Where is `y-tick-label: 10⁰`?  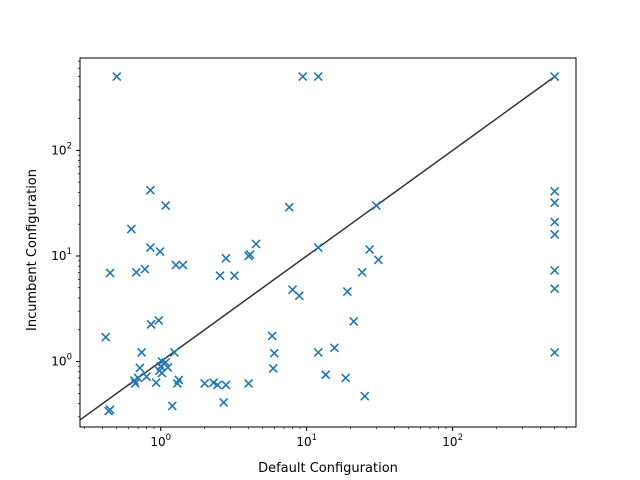
y-tick-label: 10⁰ is located at coordinates (61, 361).